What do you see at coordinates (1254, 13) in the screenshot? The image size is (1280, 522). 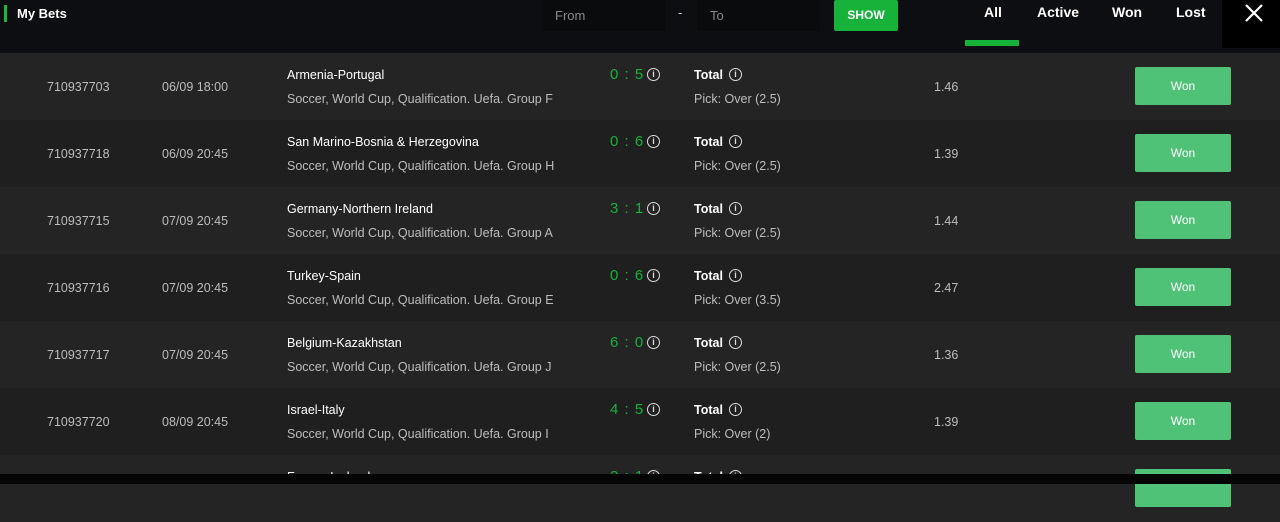 I see `close-icon` at bounding box center [1254, 13].